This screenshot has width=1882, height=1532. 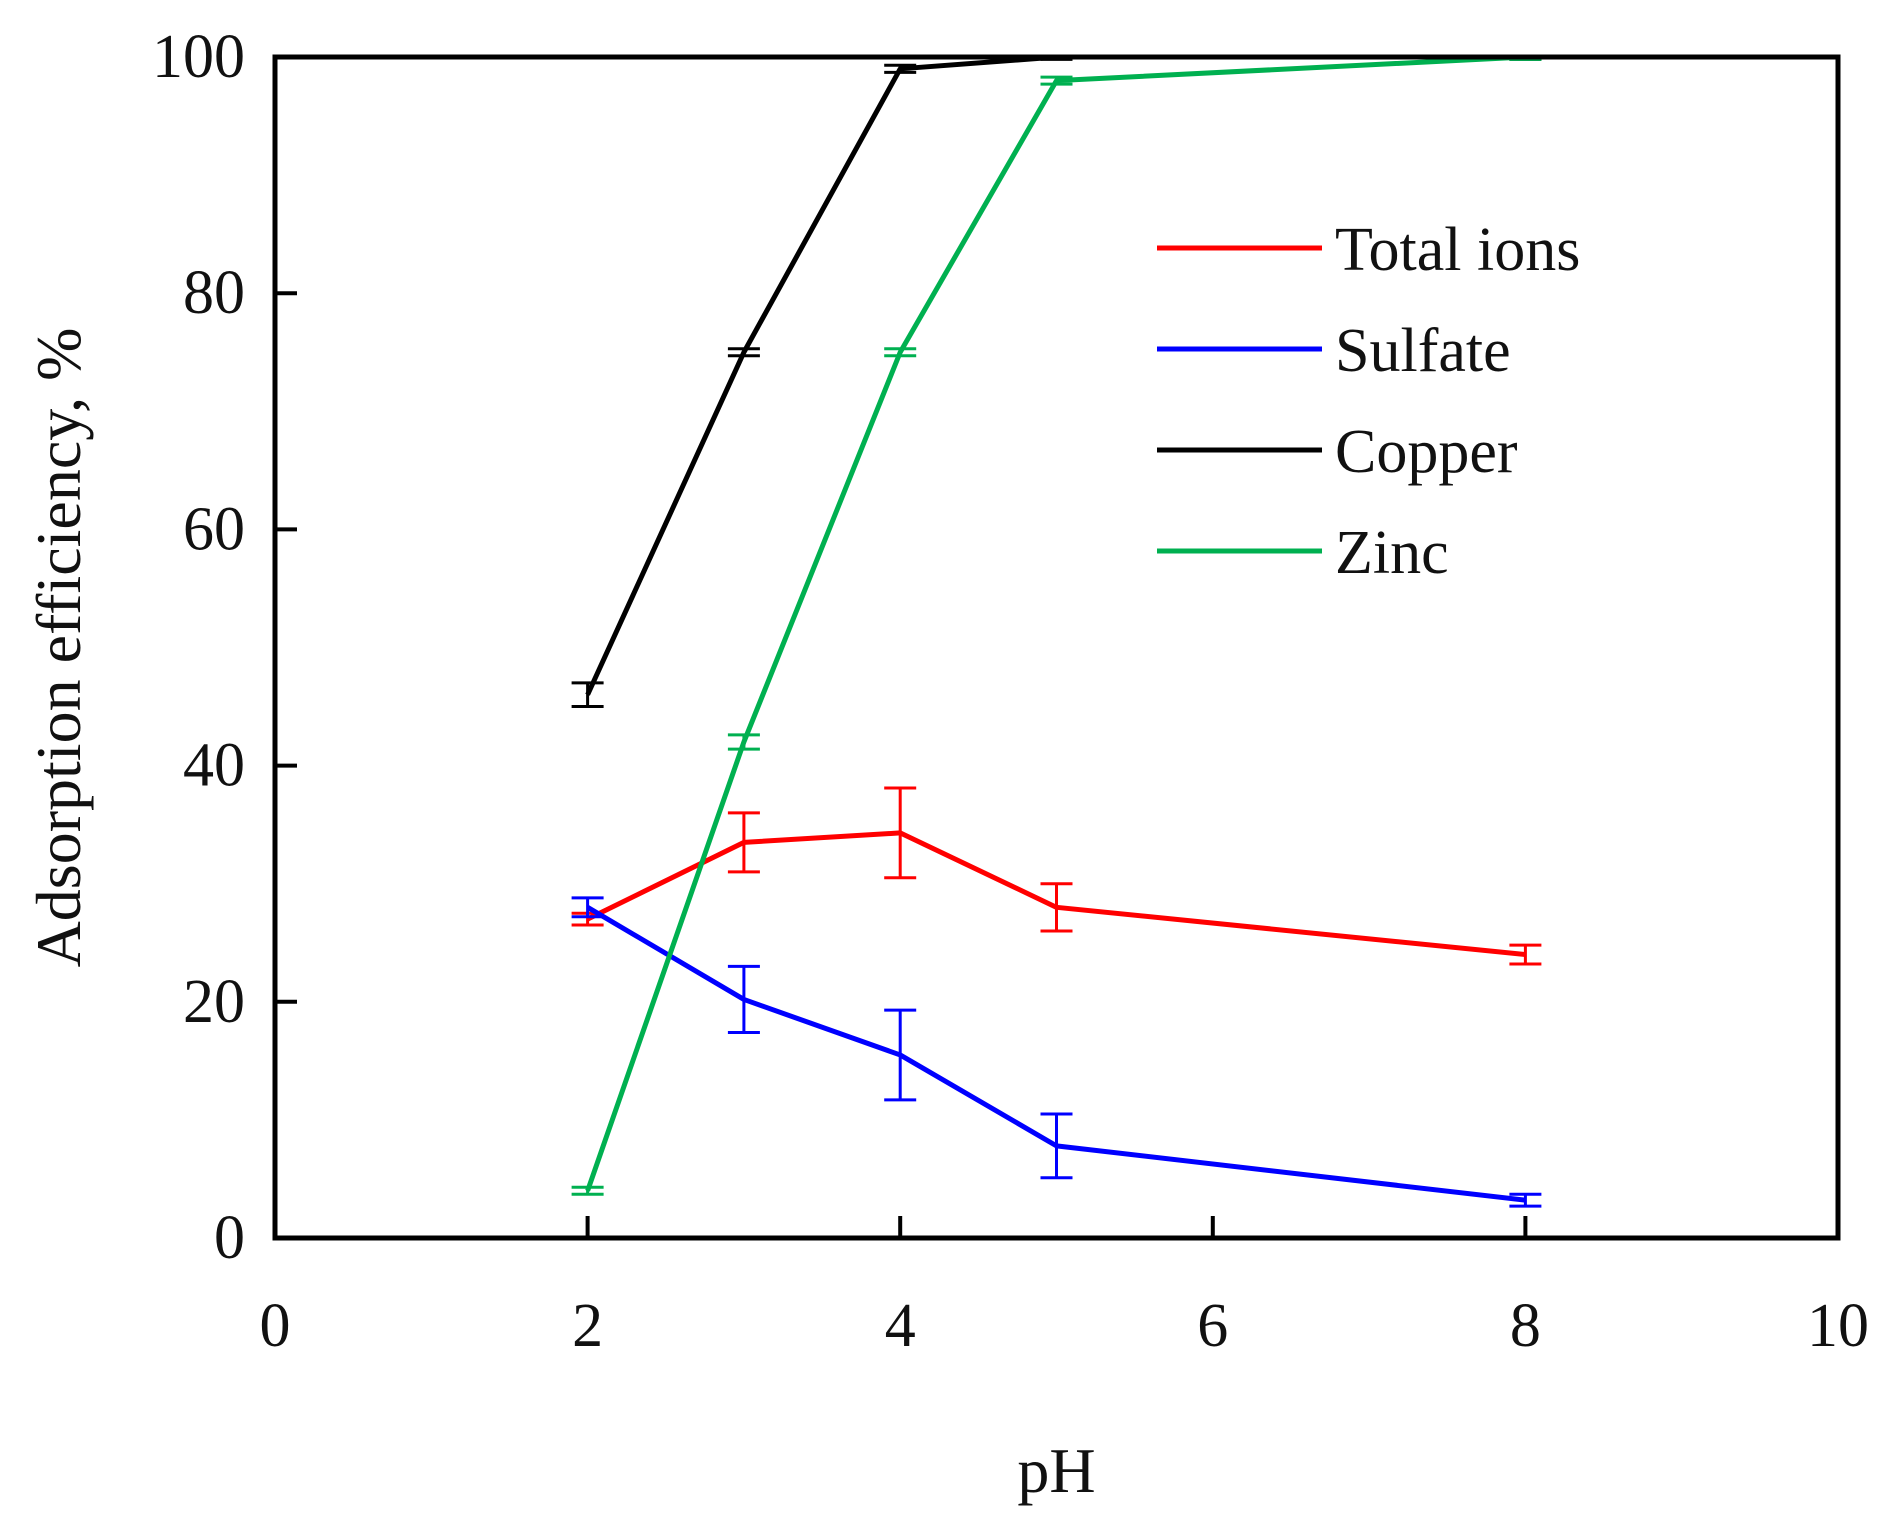 What do you see at coordinates (900, 1326) in the screenshot?
I see `x-tick-label: 4` at bounding box center [900, 1326].